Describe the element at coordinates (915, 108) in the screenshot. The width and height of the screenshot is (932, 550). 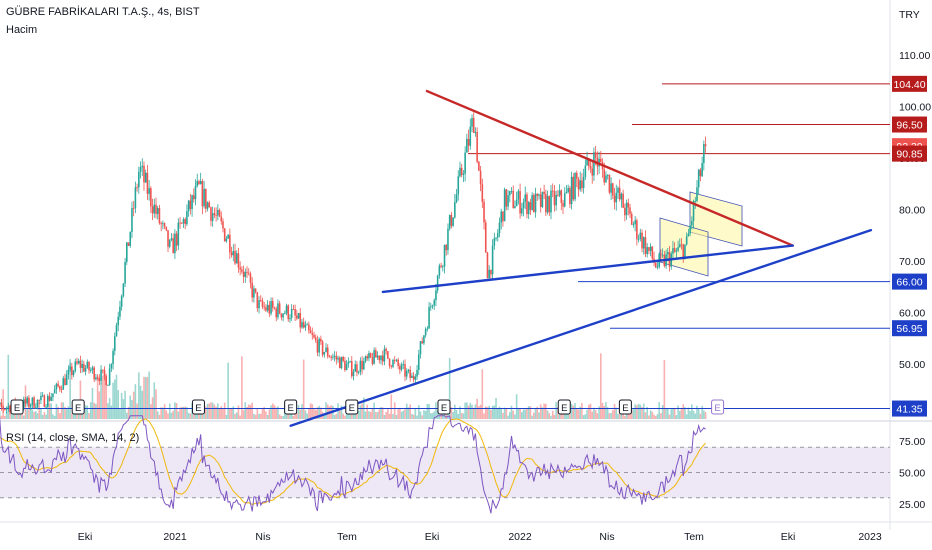
I see `price-tick-label: 100.00` at that location.